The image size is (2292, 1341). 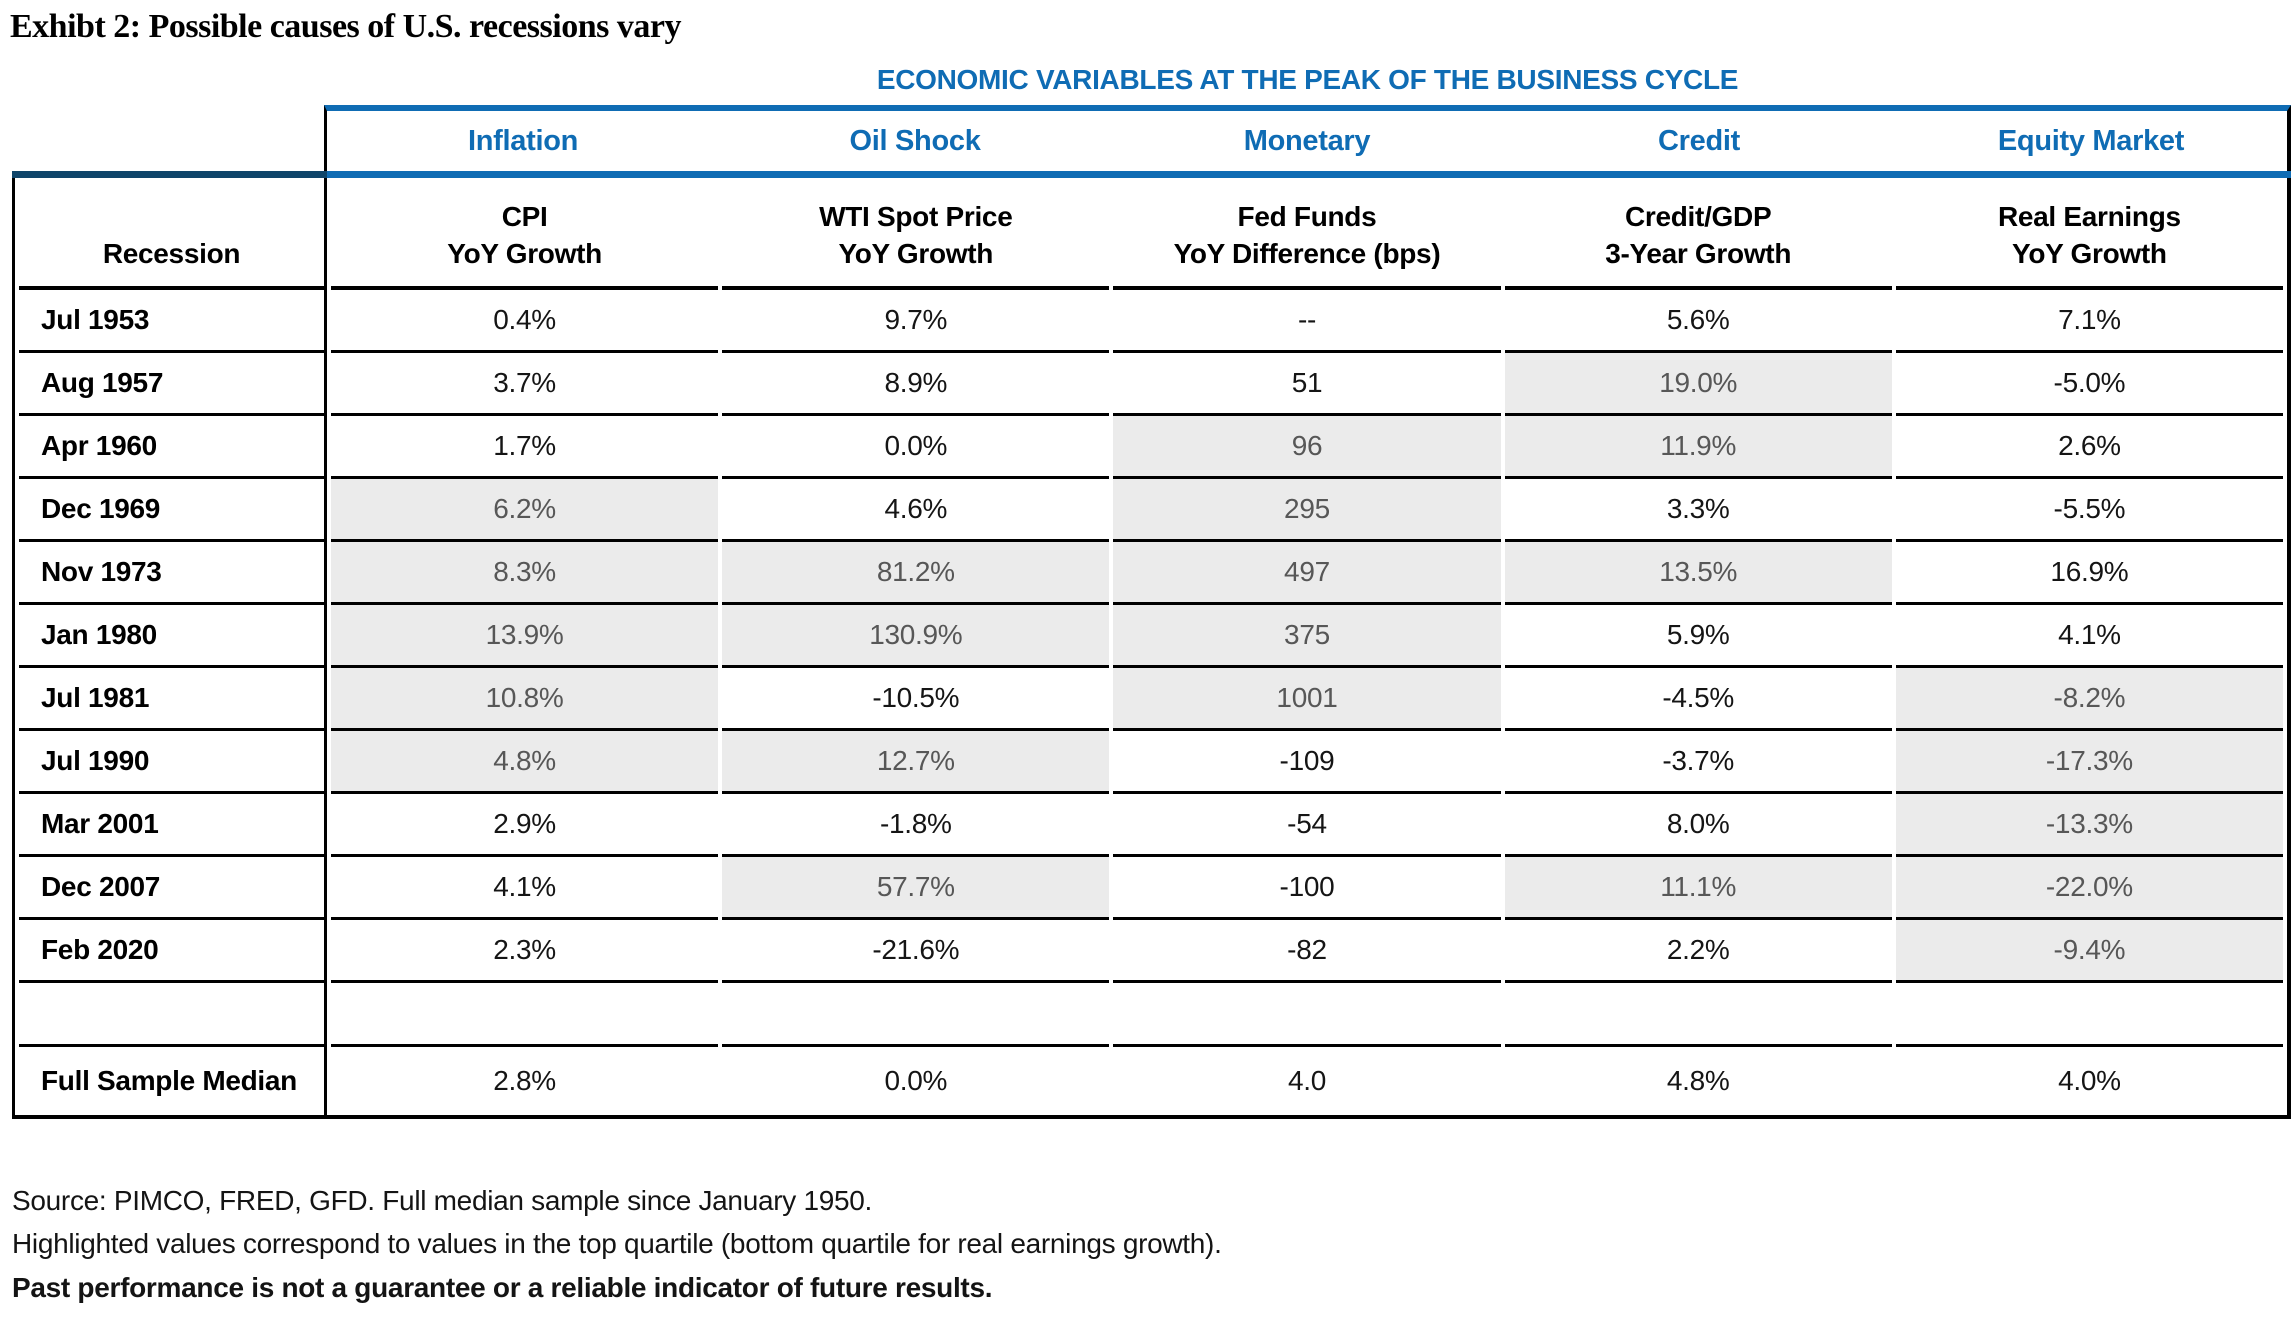 I want to click on data-cell: 51, so click(x=1307, y=384).